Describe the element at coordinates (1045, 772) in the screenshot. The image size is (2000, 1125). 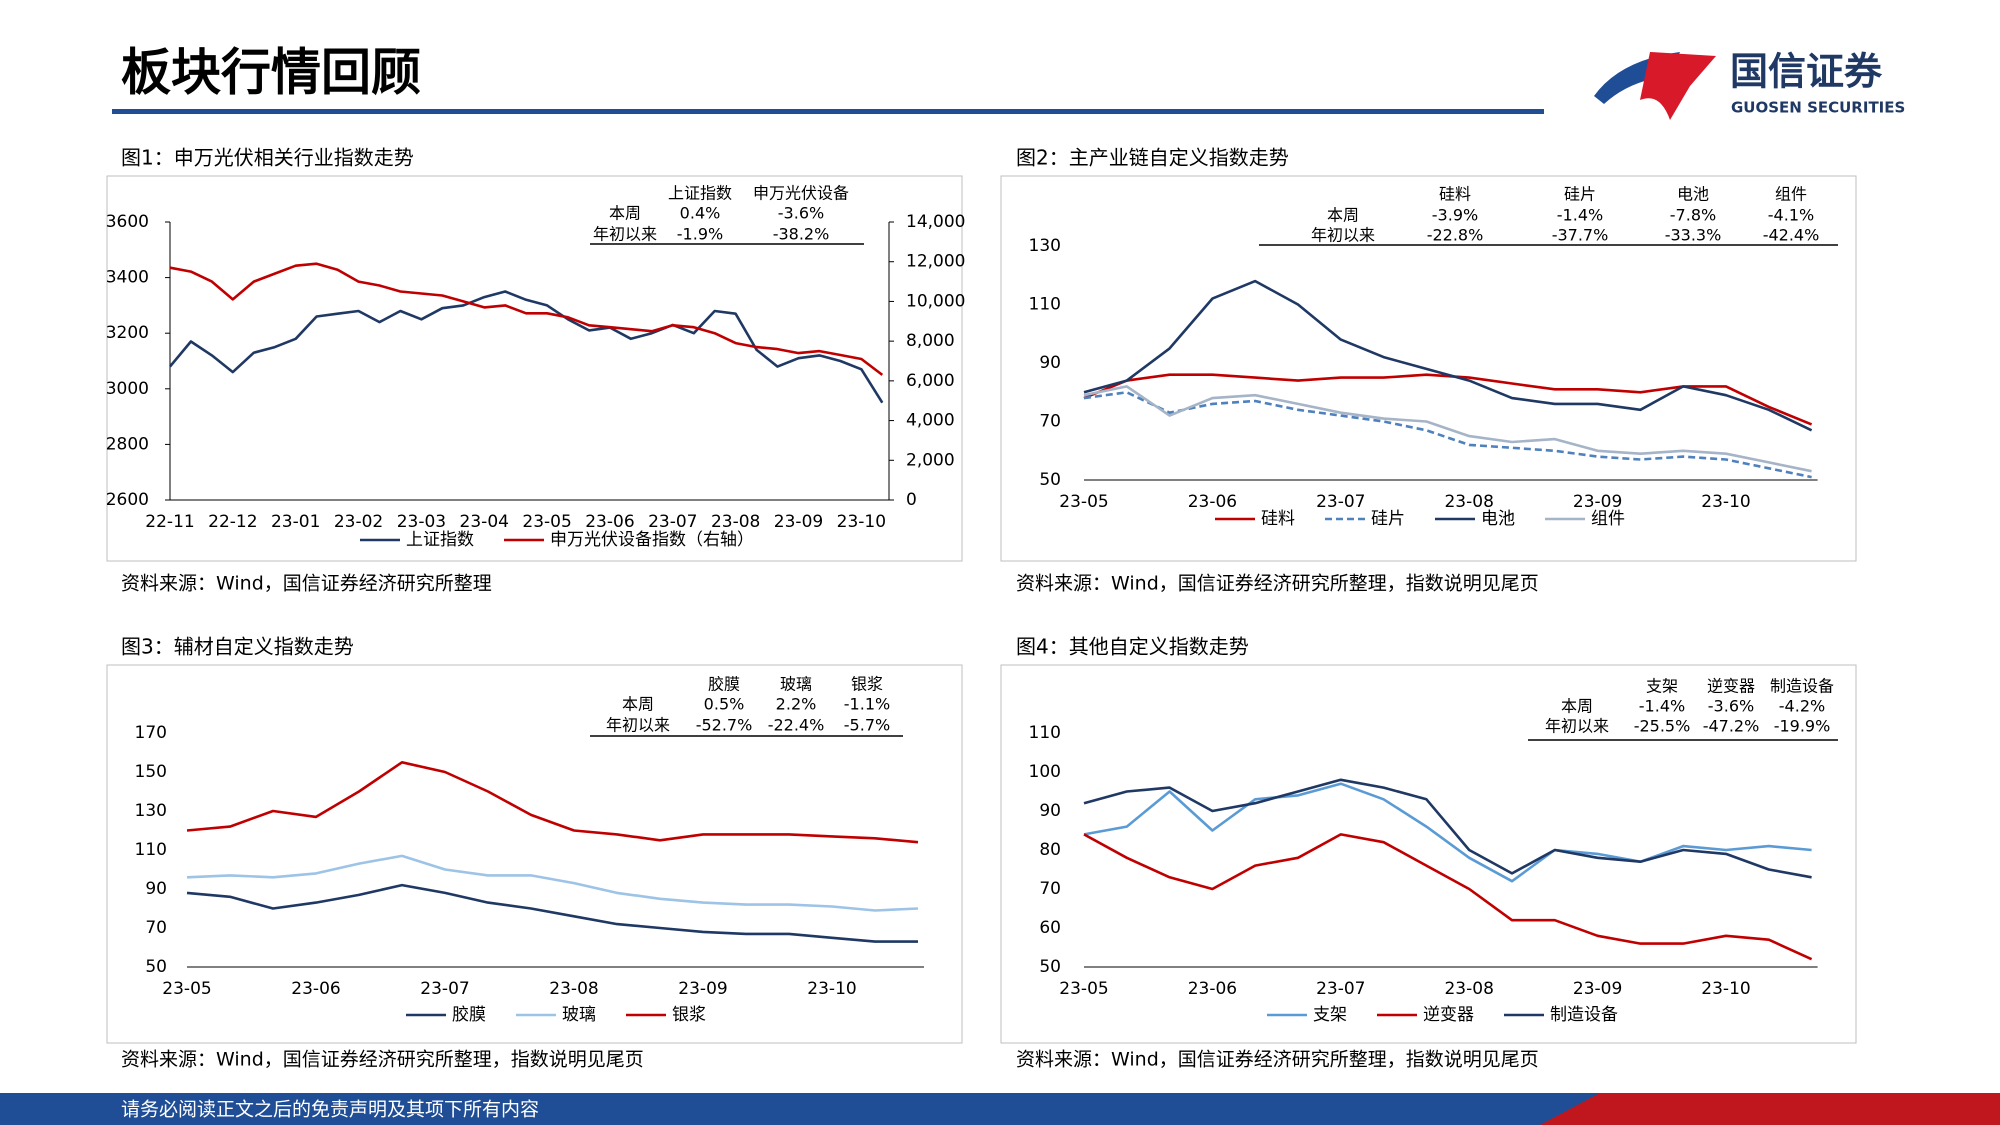
I see `y-tick-label: 100` at that location.